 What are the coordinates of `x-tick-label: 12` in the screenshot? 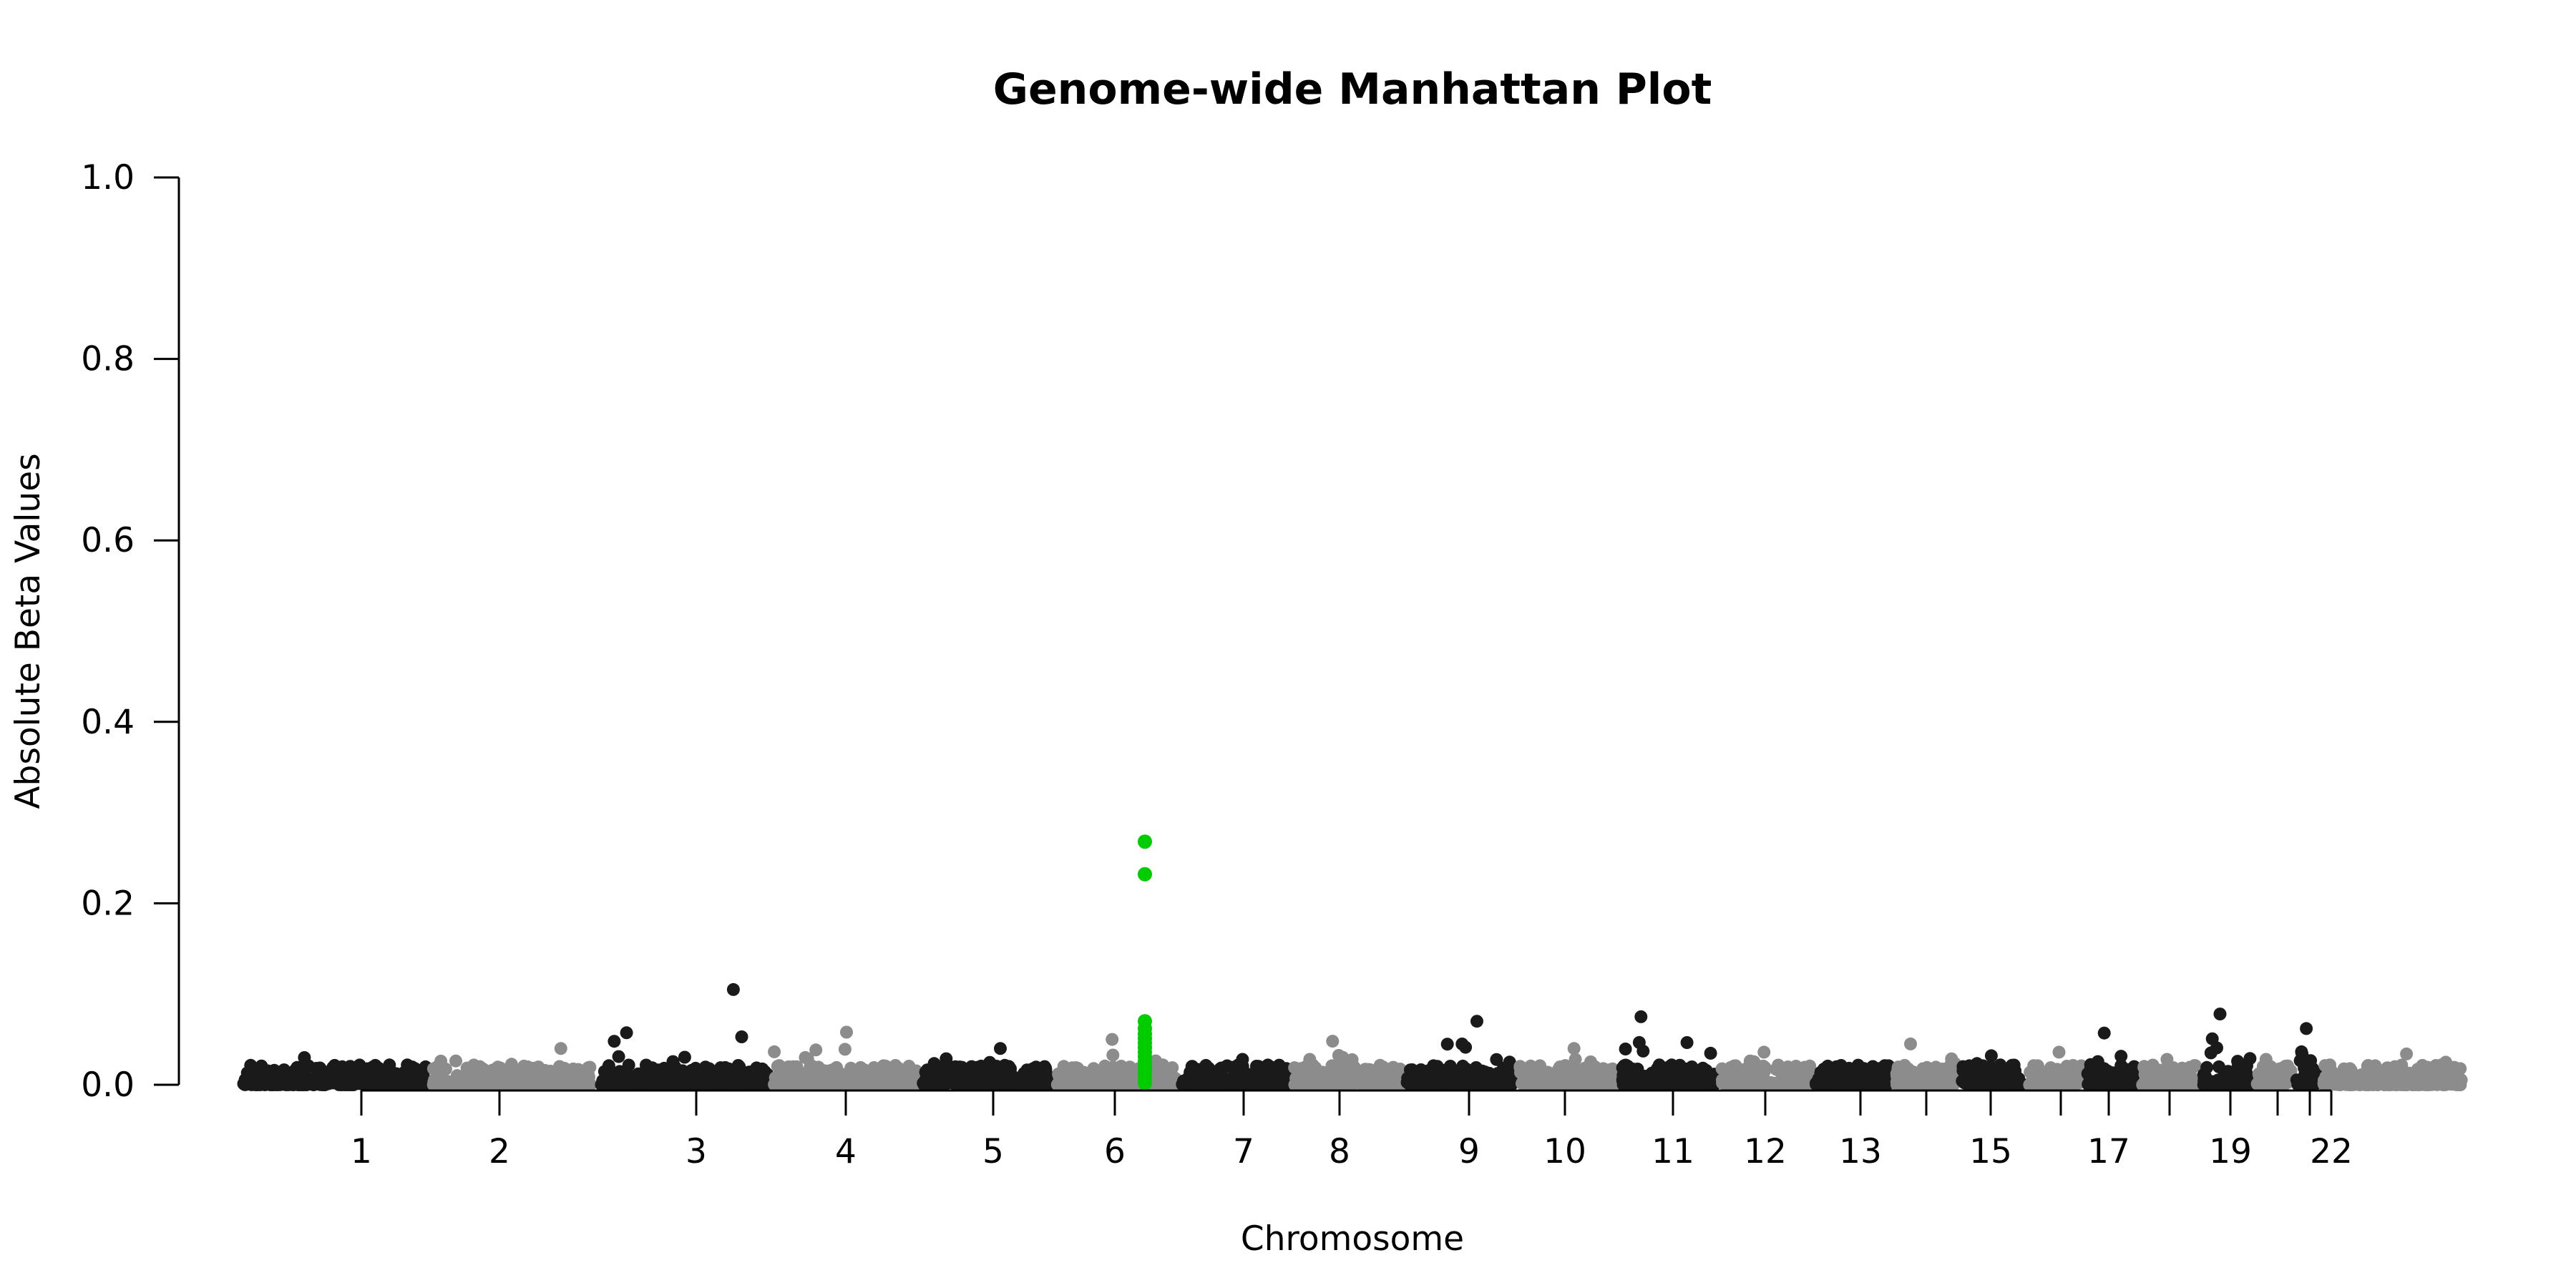 It's located at (1765, 1151).